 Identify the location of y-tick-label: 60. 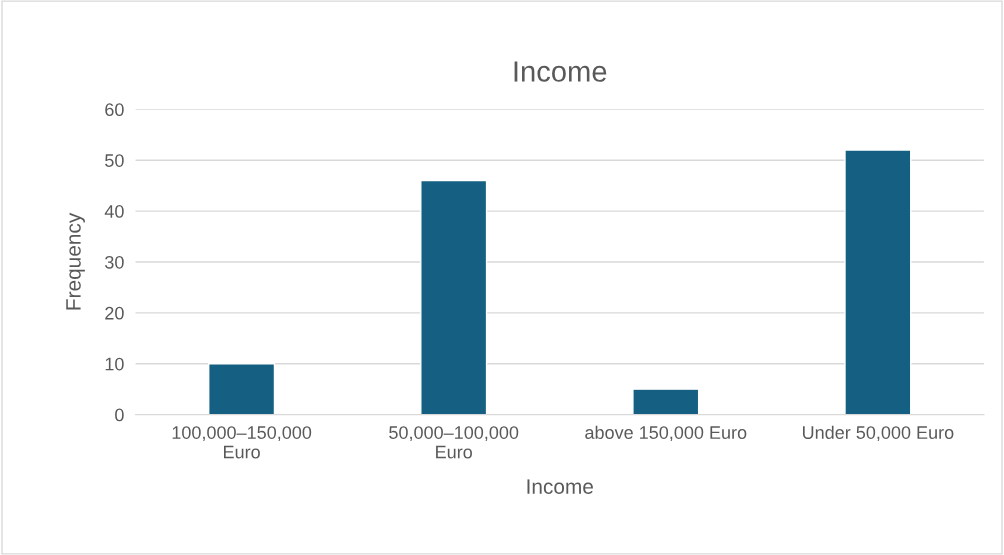
(114, 110).